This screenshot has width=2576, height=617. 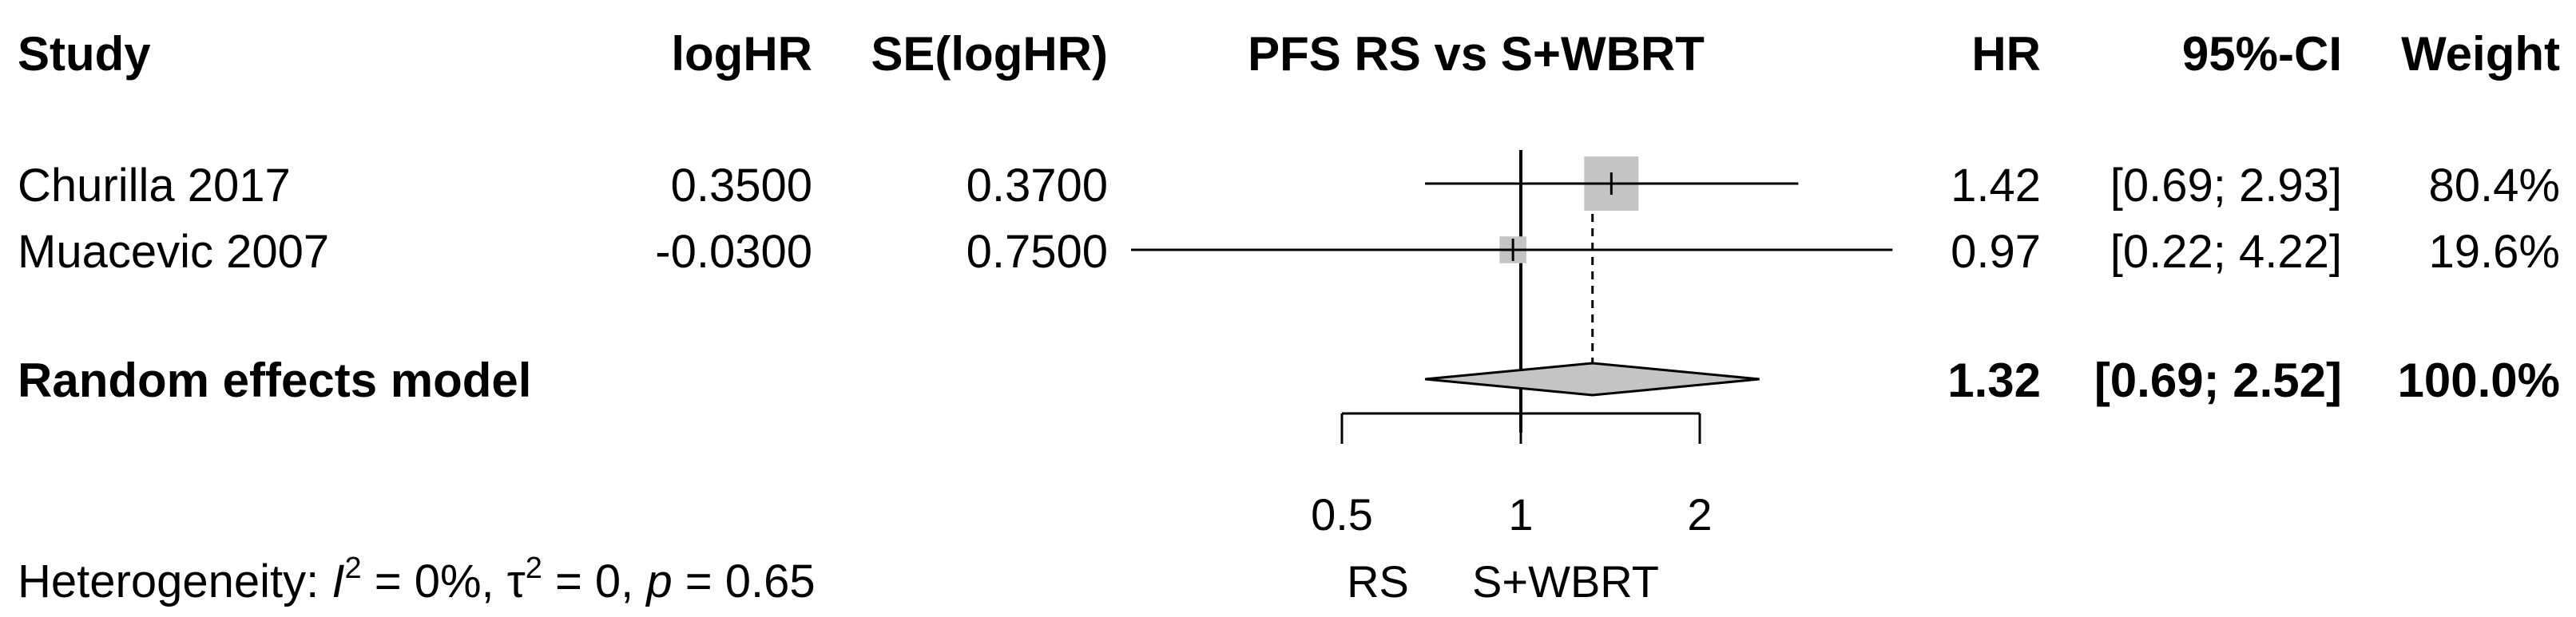 What do you see at coordinates (1565, 581) in the screenshot?
I see `x-label-right: S+WBRT` at bounding box center [1565, 581].